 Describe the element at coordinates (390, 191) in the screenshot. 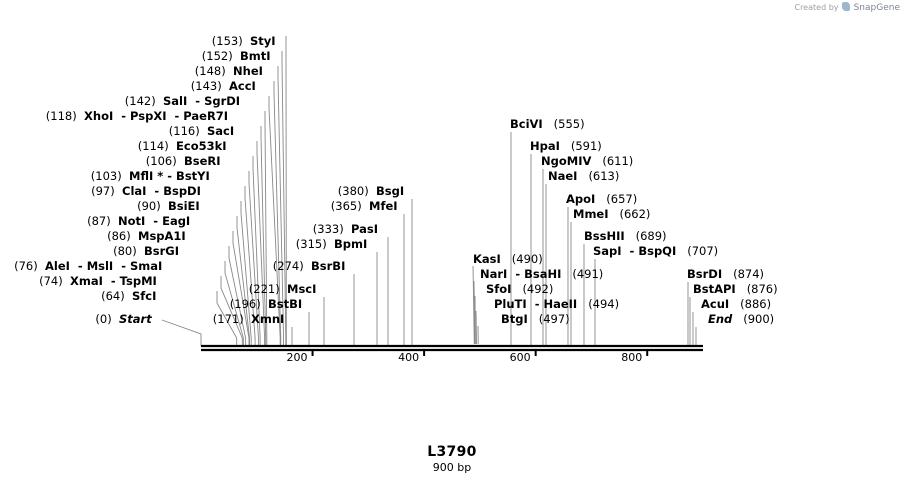

I see `site-name: BsgI` at that location.